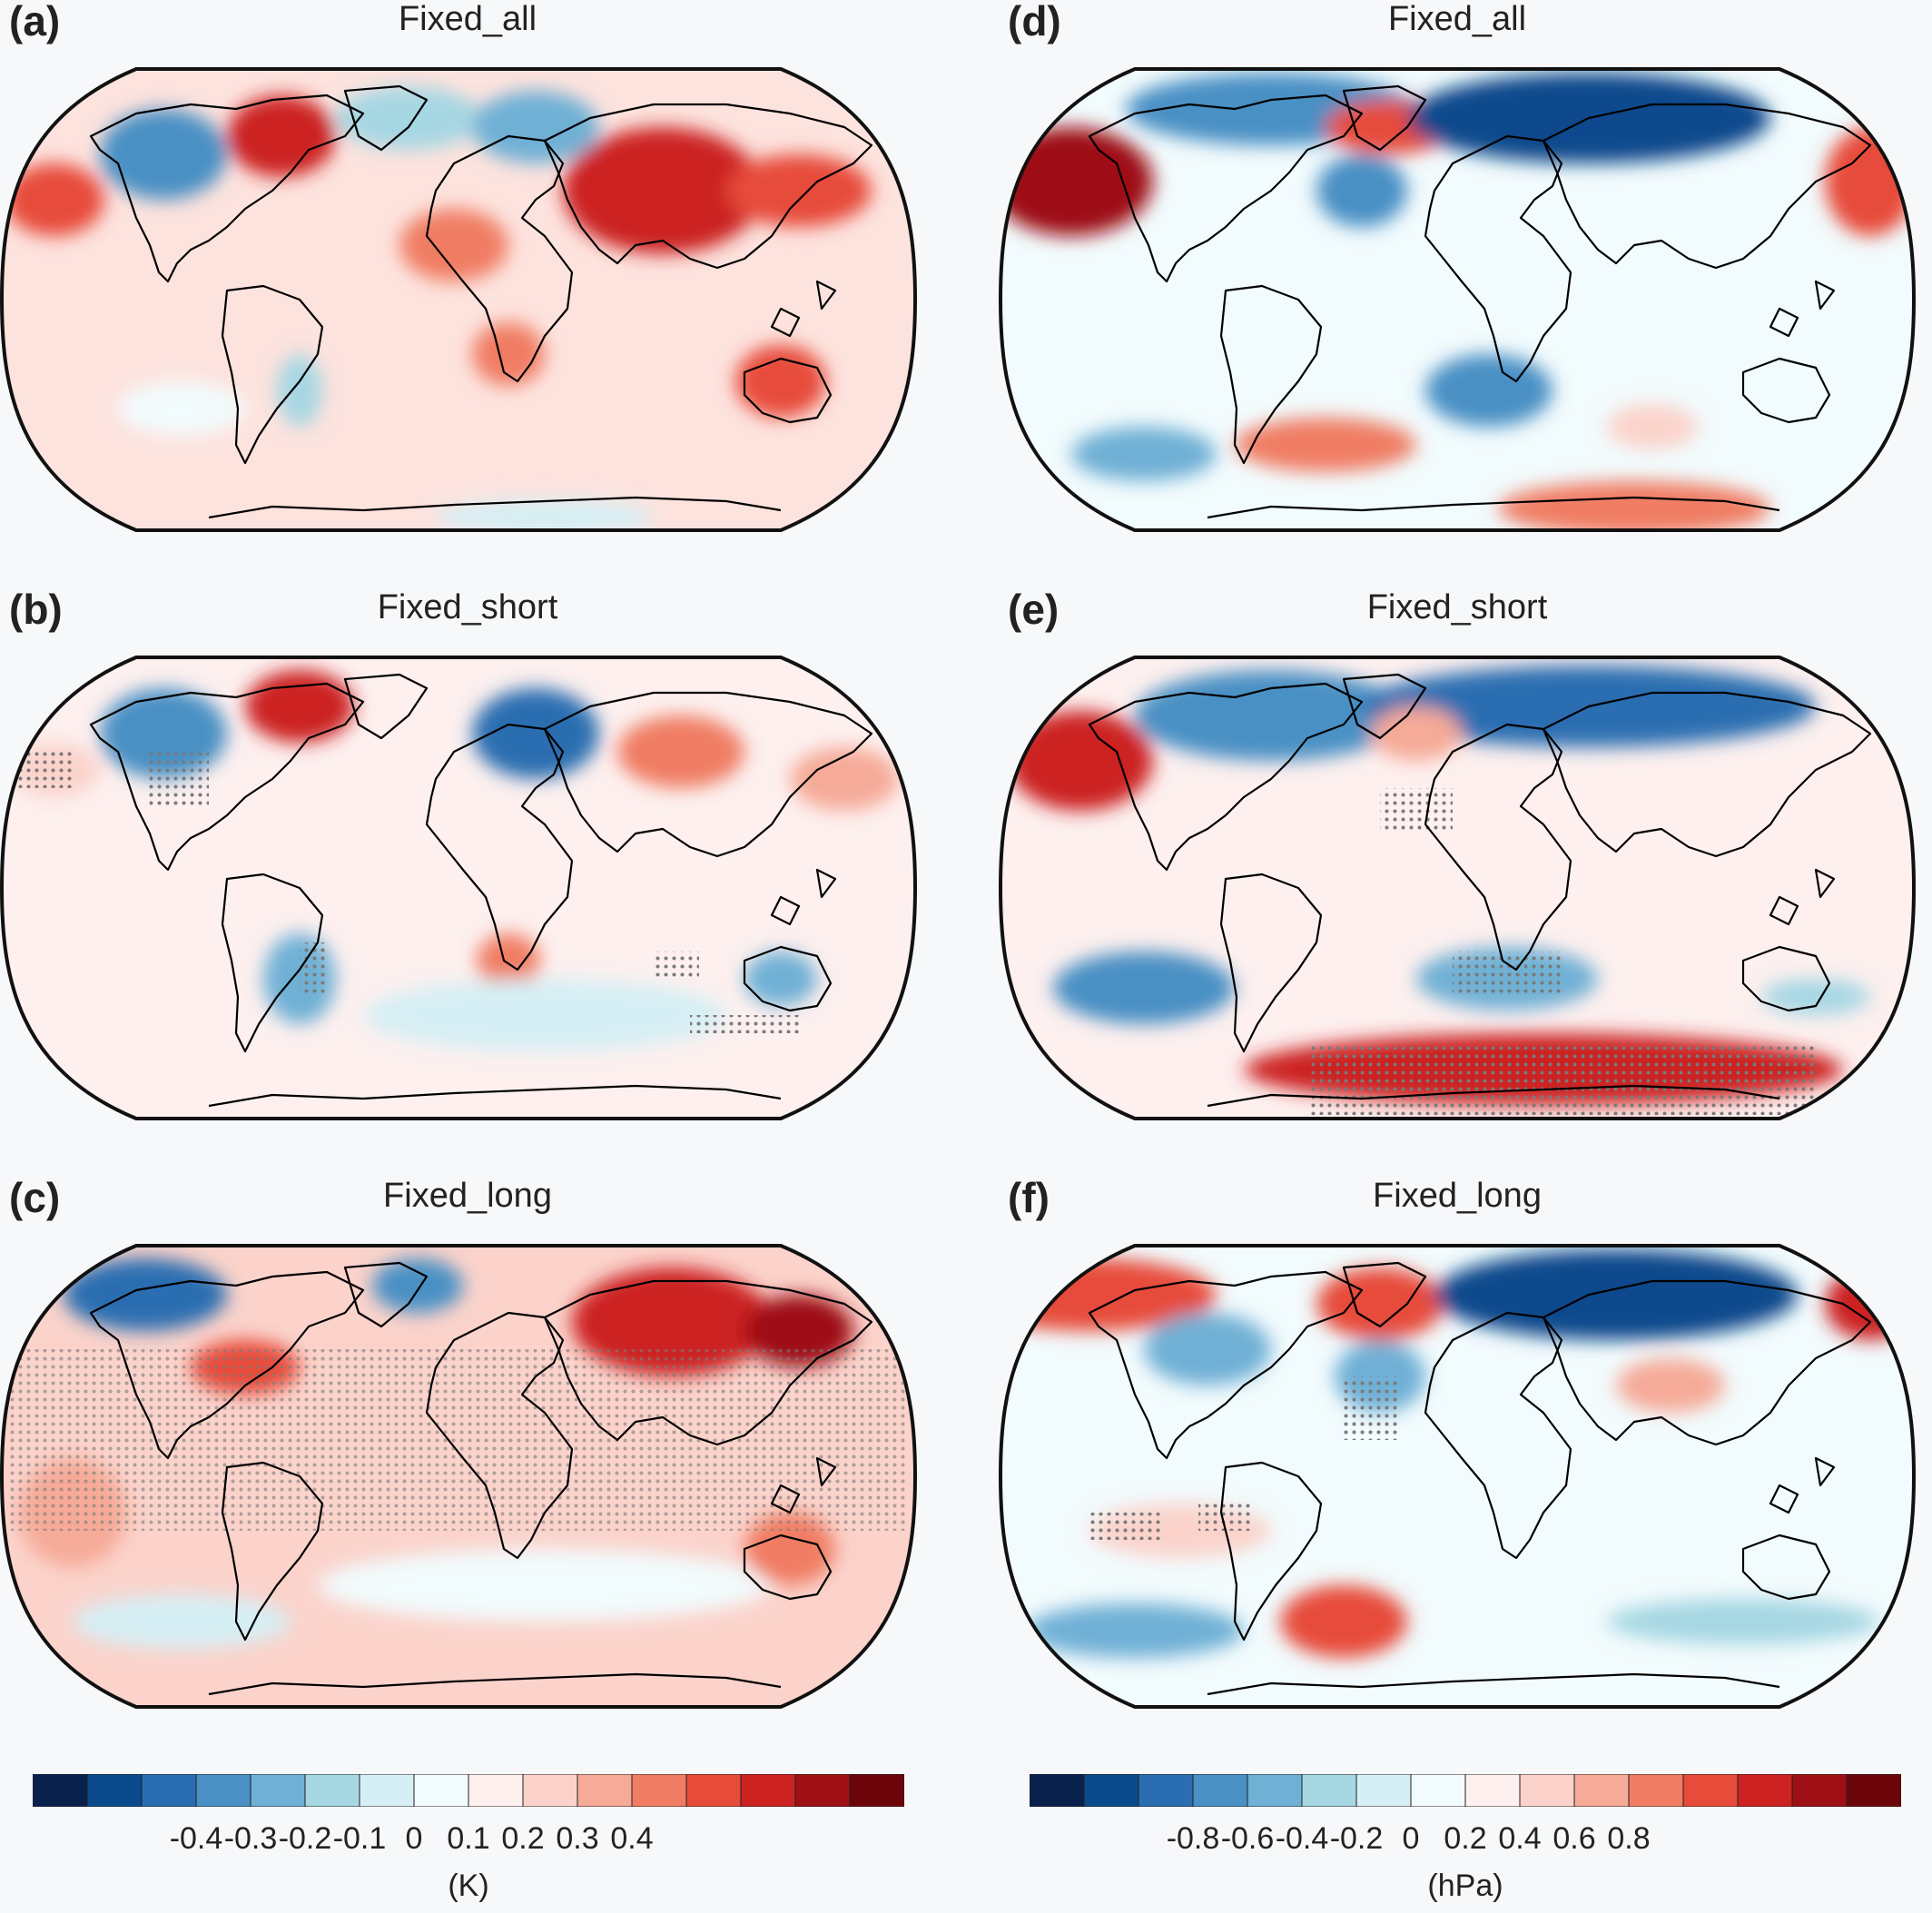 The image size is (1932, 1913). Describe the element at coordinates (1034, 609) in the screenshot. I see `panel-letter: (e)` at that location.